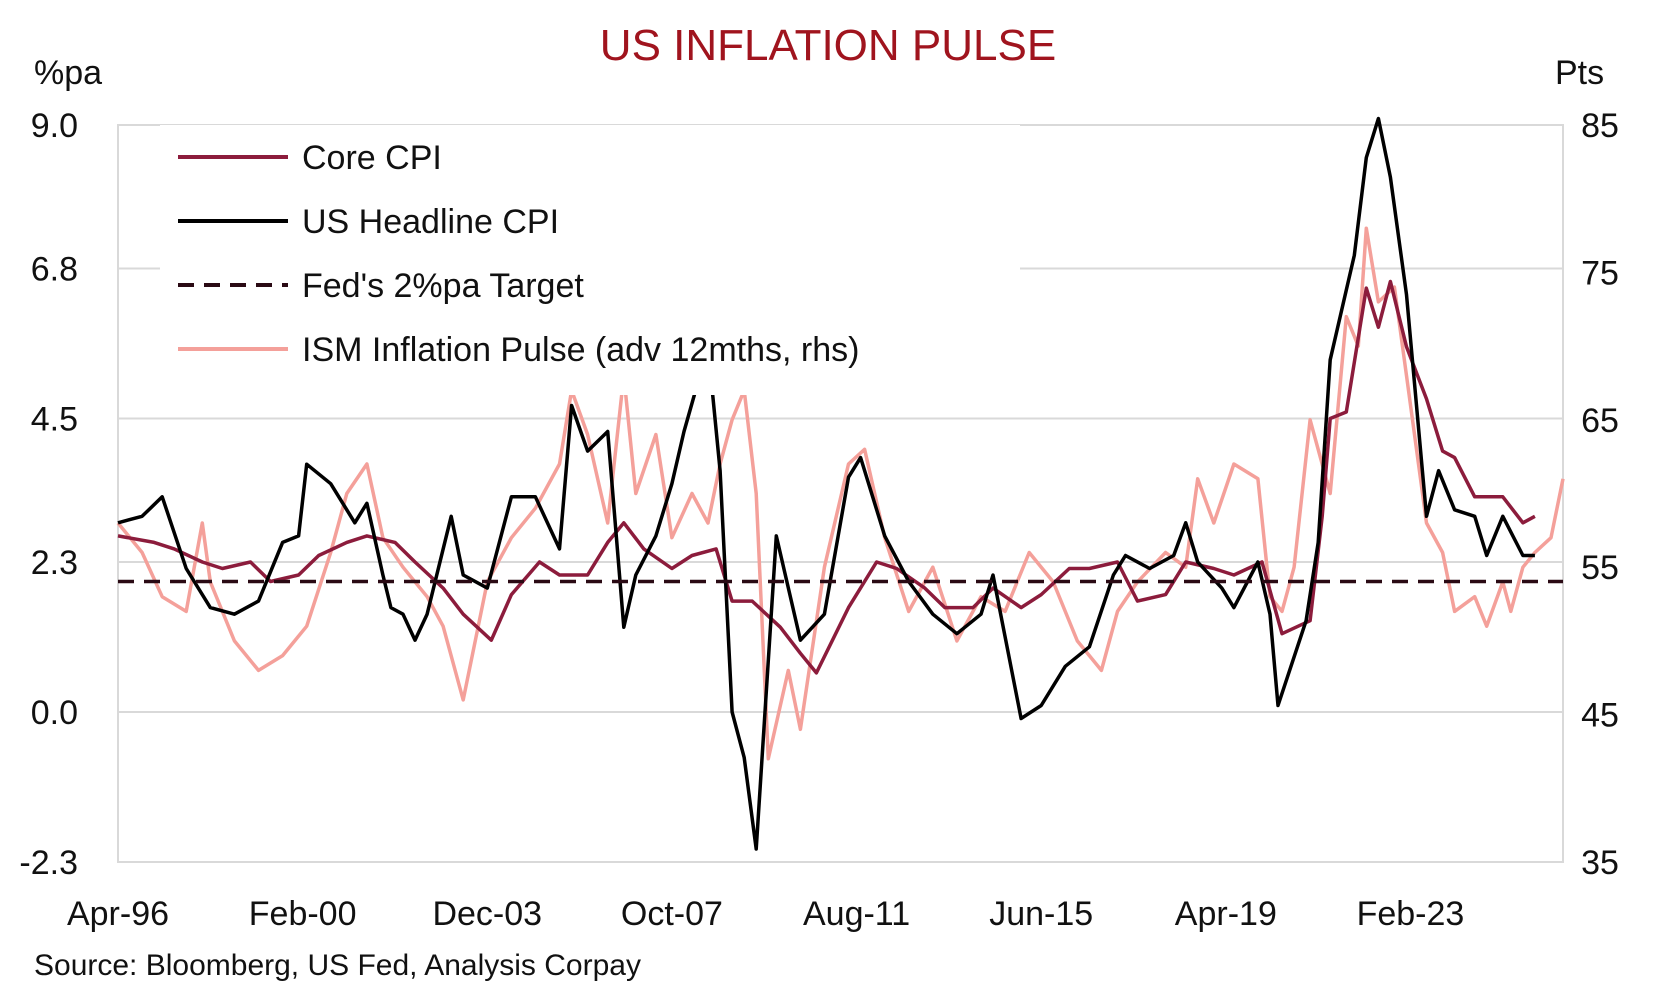 The width and height of the screenshot is (1656, 996). Describe the element at coordinates (580, 350) in the screenshot. I see `legend-label: ISM Inflation Pulse (adv 12mths, rhs)` at that location.